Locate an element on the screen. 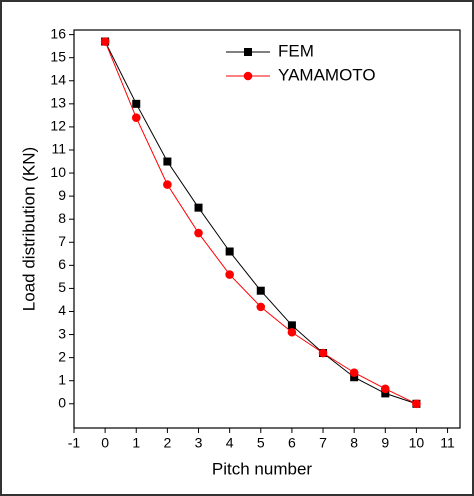 The height and width of the screenshot is (496, 474). y-axis-label: Load distribution (KN) is located at coordinates (28, 229).